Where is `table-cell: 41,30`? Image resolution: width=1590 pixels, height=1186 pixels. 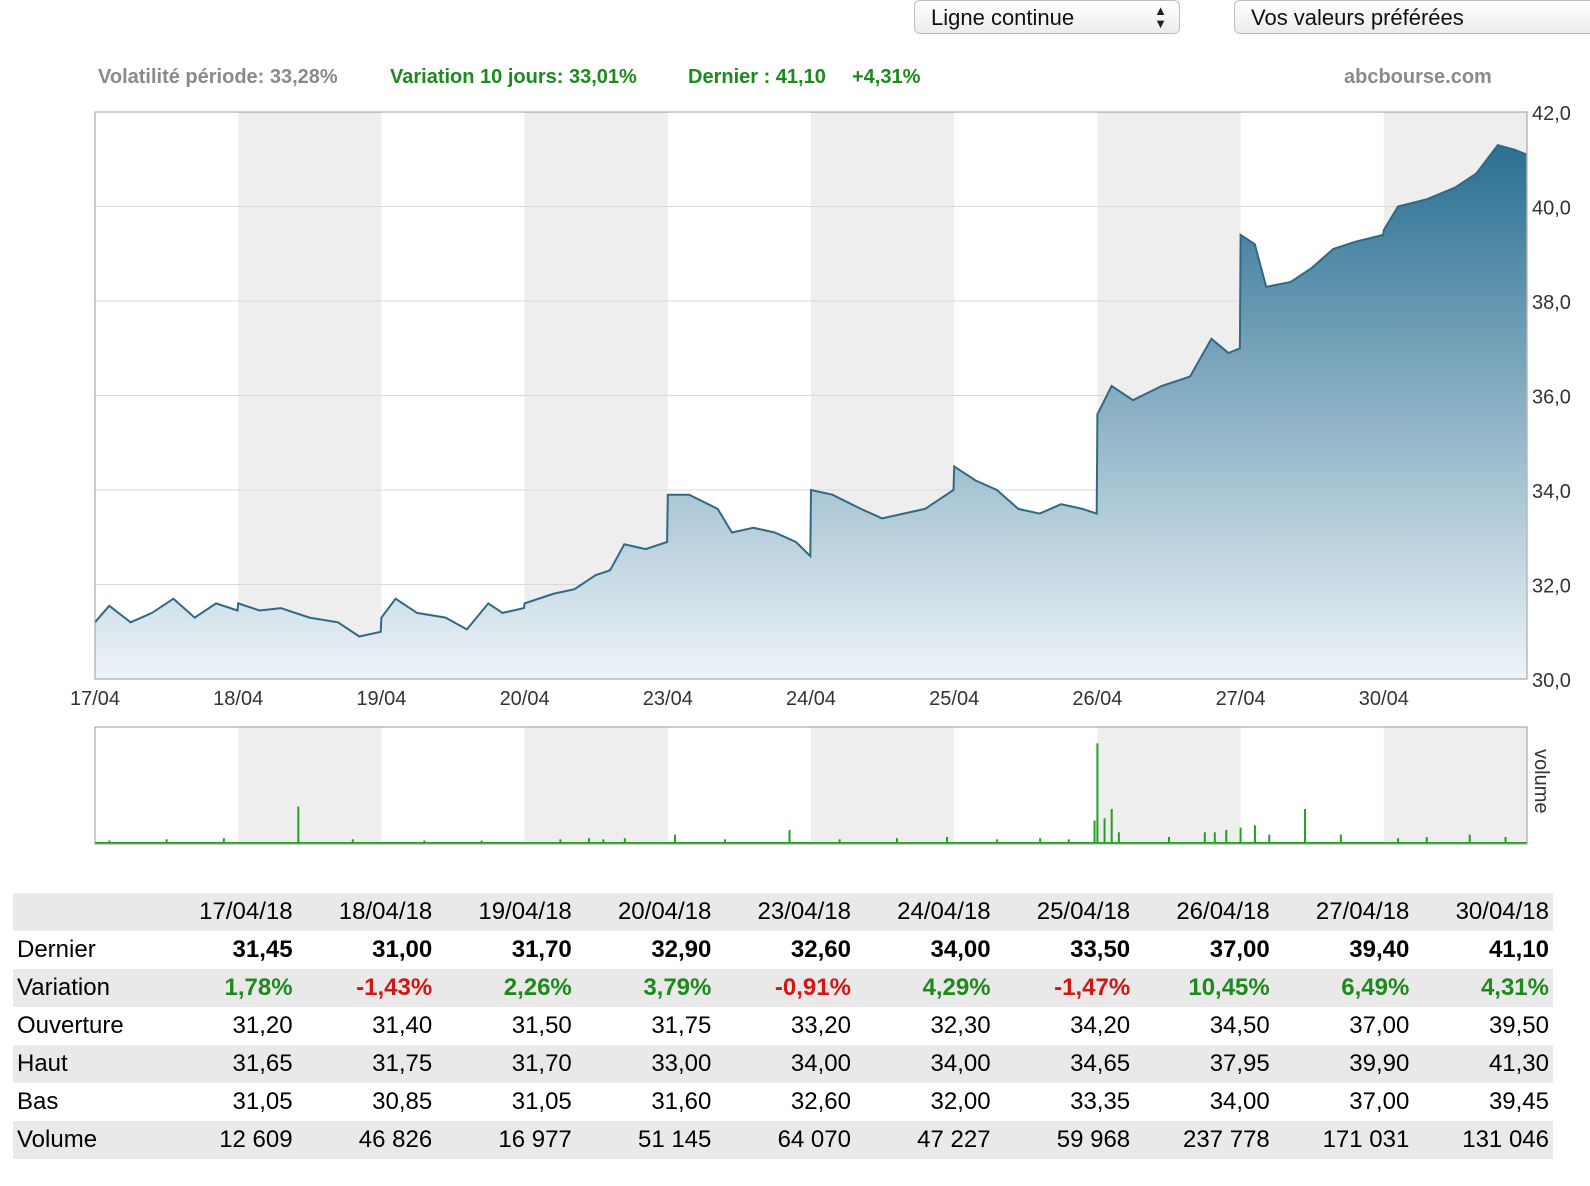
table-cell: 41,30 is located at coordinates (1518, 1063).